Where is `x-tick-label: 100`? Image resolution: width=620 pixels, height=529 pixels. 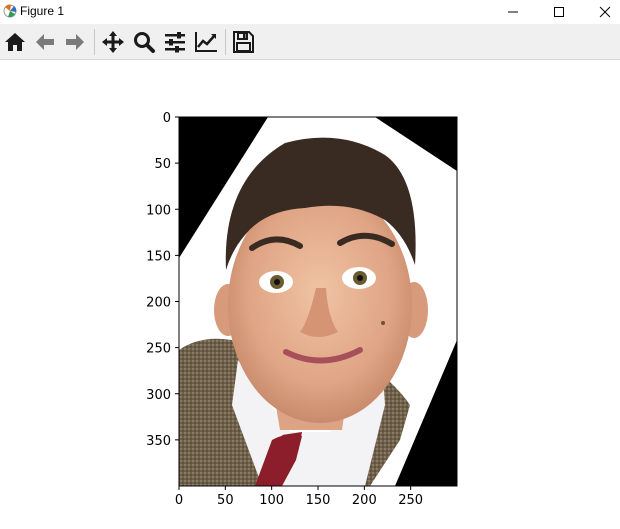
x-tick-label: 100 is located at coordinates (271, 500).